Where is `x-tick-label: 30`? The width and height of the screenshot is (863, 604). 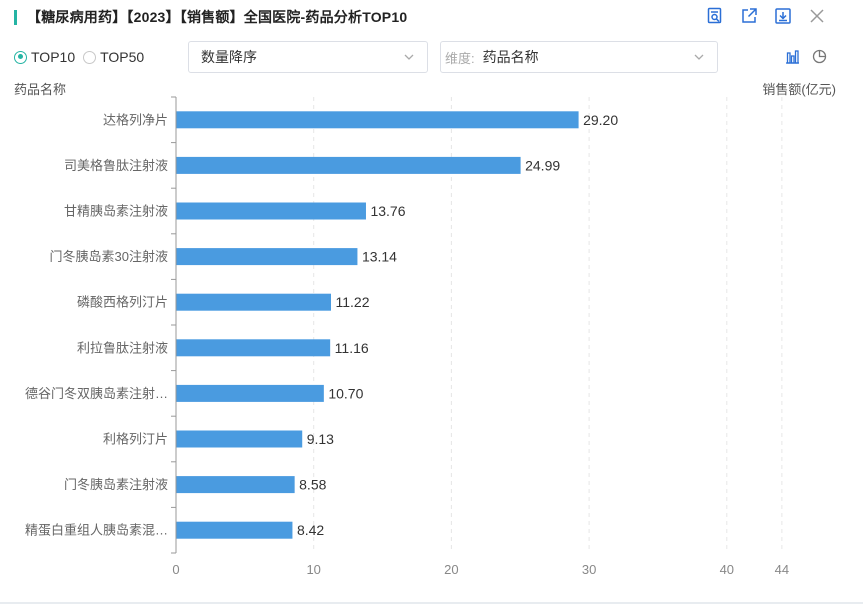 x-tick-label: 30 is located at coordinates (589, 569).